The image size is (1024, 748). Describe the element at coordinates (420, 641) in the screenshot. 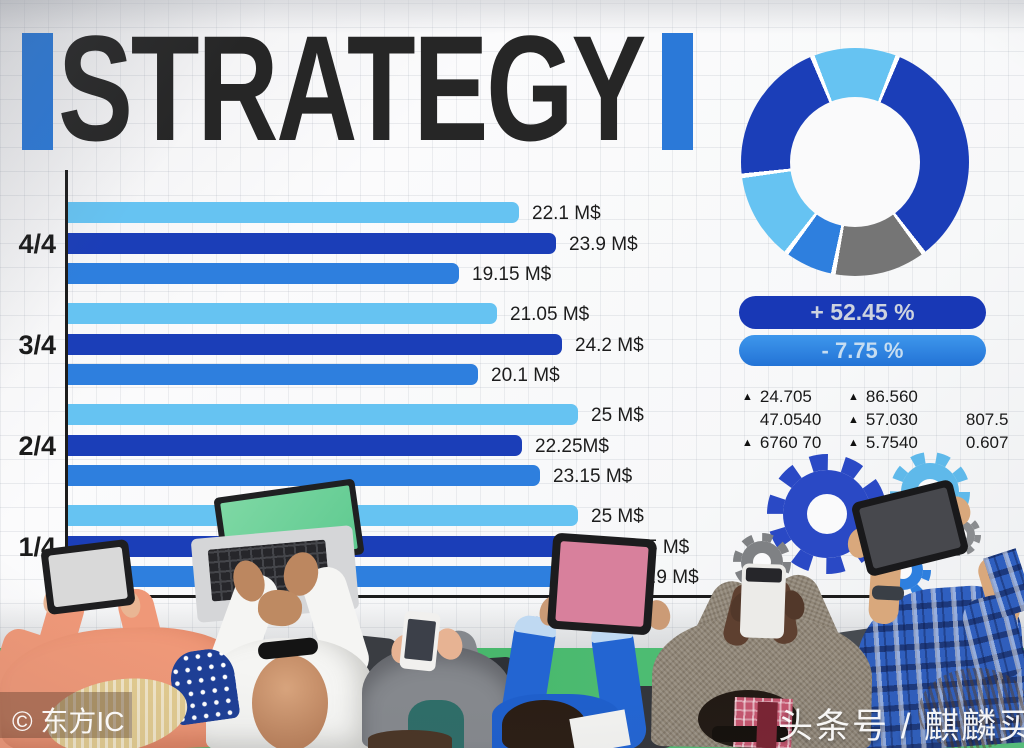

I see `smartphone` at that location.